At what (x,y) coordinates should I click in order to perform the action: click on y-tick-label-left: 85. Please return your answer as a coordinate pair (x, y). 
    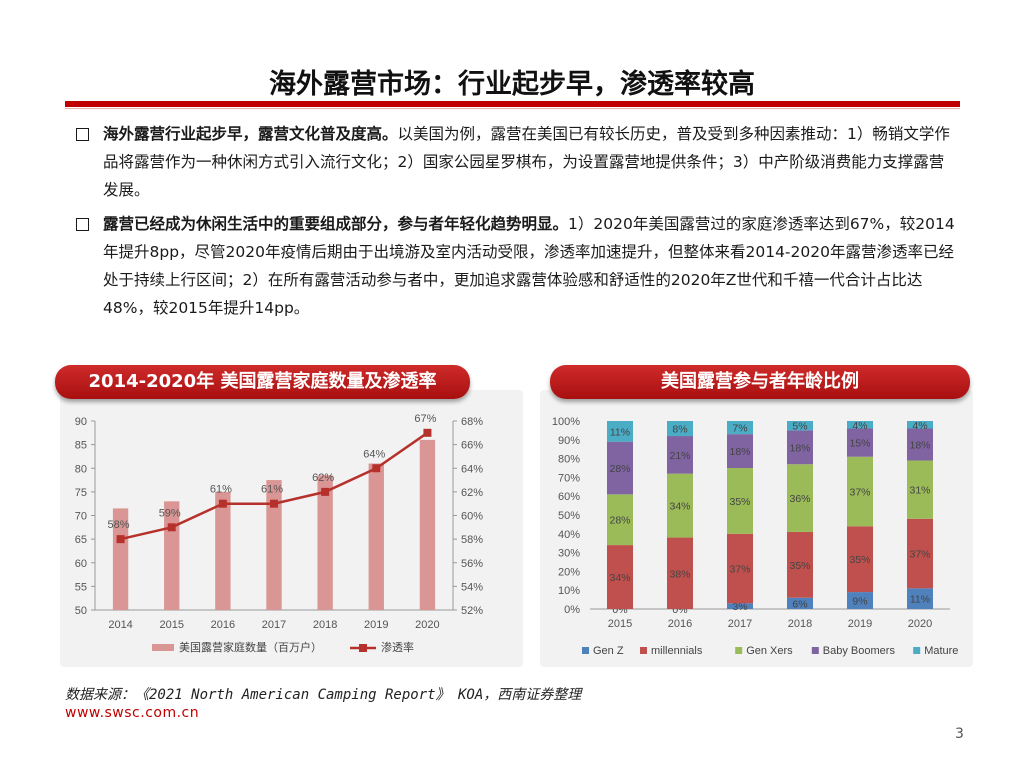
    Looking at the image, I should click on (81, 446).